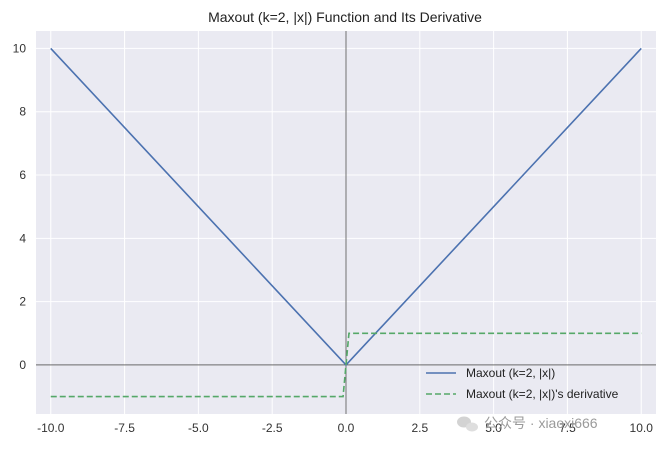 This screenshot has width=665, height=449. What do you see at coordinates (22, 112) in the screenshot?
I see `y-tick-label: 8` at bounding box center [22, 112].